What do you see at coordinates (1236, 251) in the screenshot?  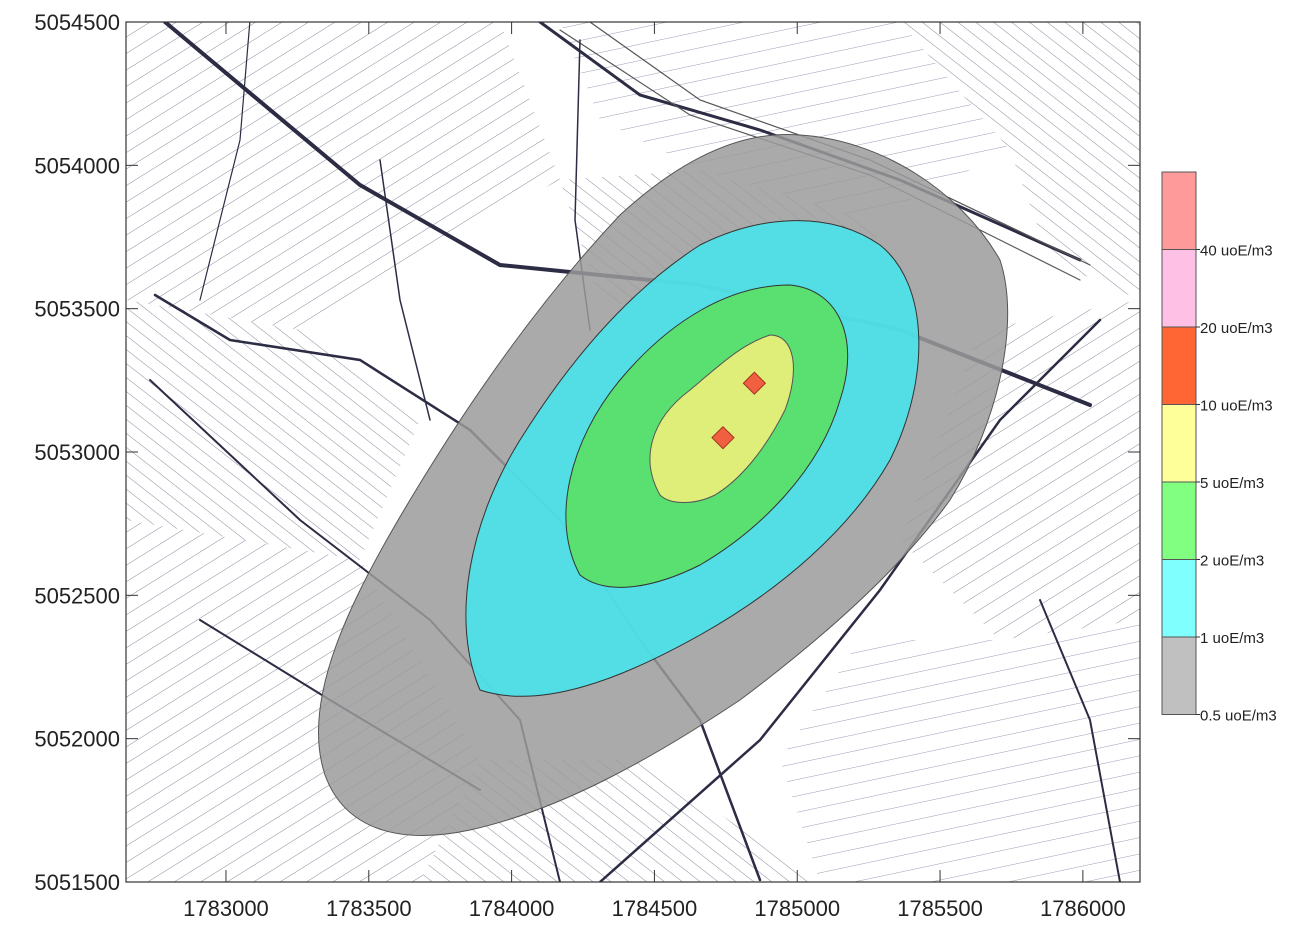 I see `legend-label: 40 uoE/m3` at bounding box center [1236, 251].